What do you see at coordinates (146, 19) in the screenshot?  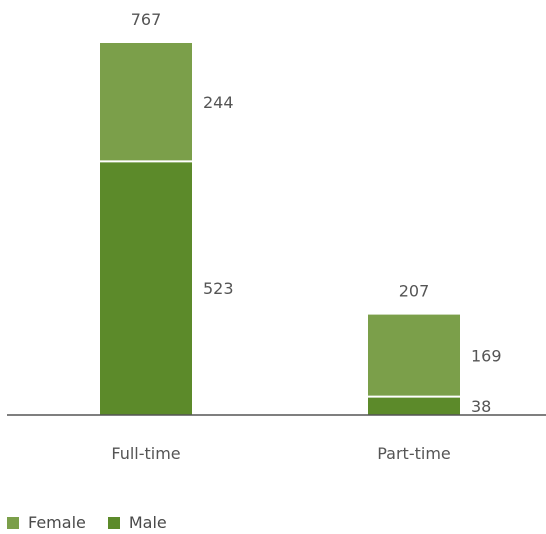 I see `total-label-1: 767` at bounding box center [146, 19].